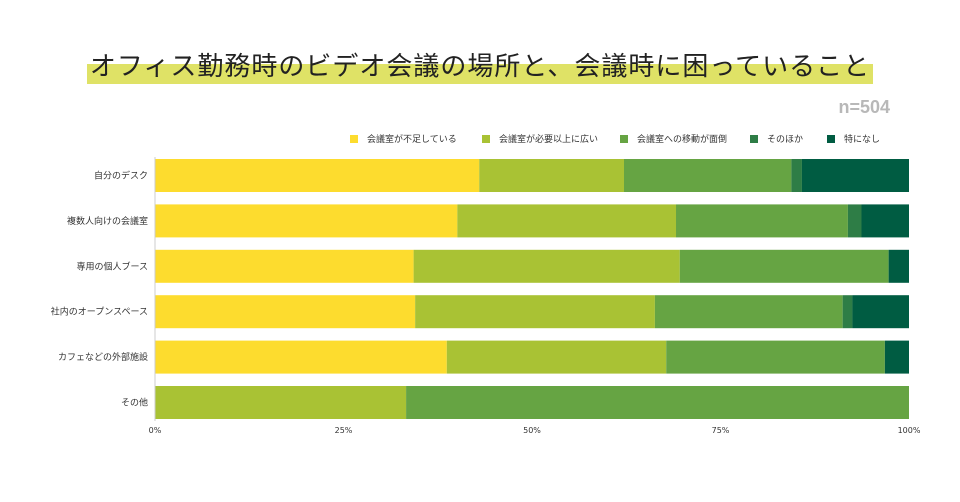 This screenshot has width=960, height=502. I want to click on x-tick-label: 50%, so click(532, 430).